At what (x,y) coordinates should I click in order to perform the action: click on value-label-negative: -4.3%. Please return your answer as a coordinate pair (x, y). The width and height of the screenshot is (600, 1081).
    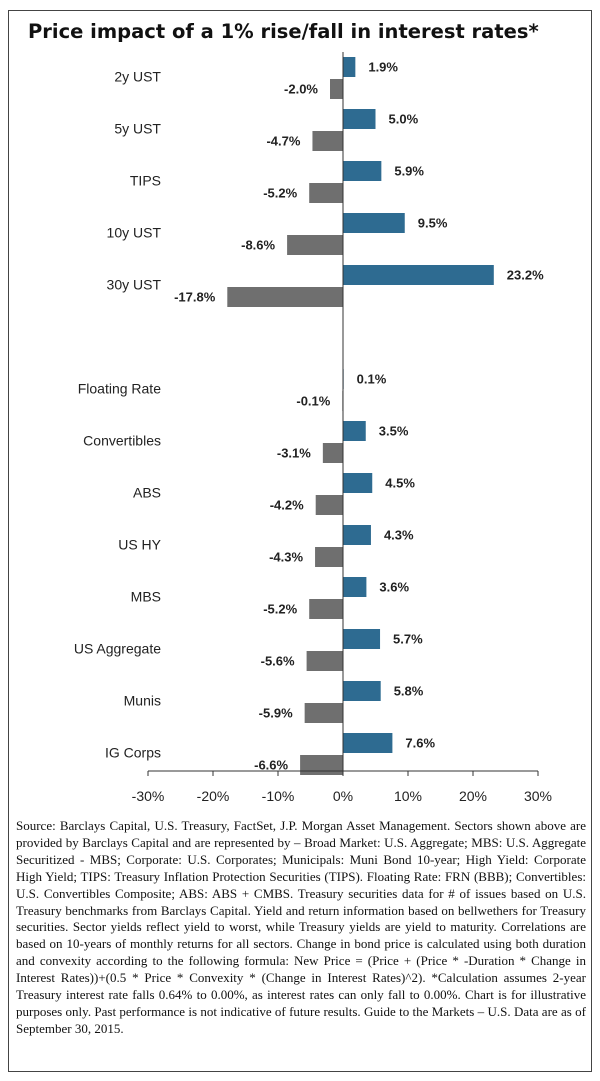
    Looking at the image, I should click on (286, 556).